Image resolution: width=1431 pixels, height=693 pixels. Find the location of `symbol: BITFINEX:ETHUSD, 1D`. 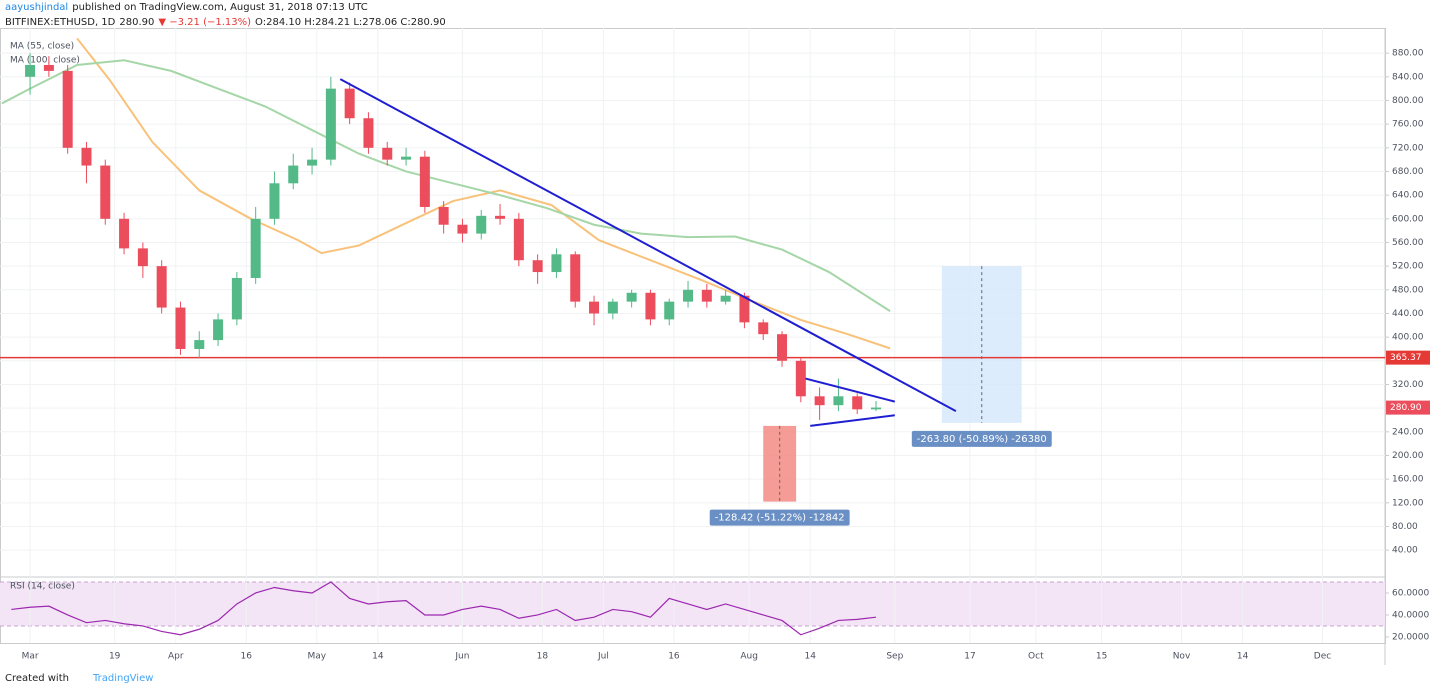

symbol: BITFINEX:ETHUSD, 1D is located at coordinates (60, 22).